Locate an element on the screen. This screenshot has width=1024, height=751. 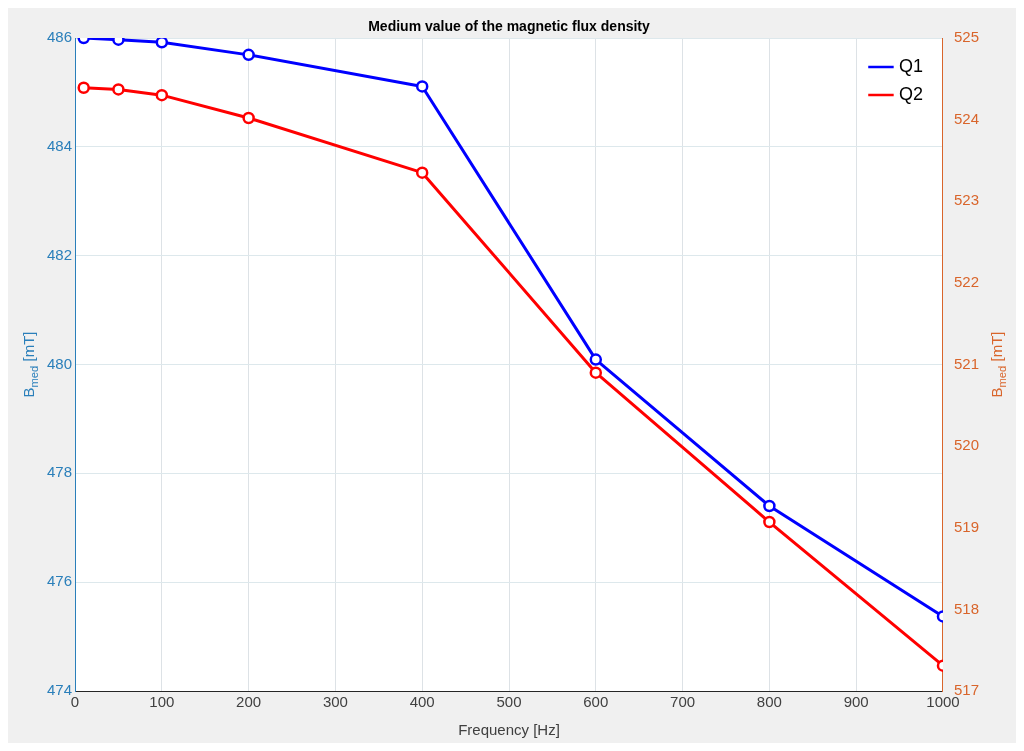
x-tick-label: 900 is located at coordinates (856, 702).